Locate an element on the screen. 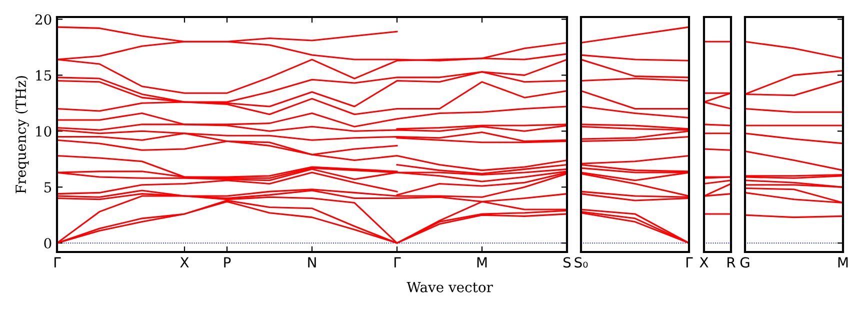 This screenshot has width=865, height=310. y-tick-label: 15 is located at coordinates (44, 75).